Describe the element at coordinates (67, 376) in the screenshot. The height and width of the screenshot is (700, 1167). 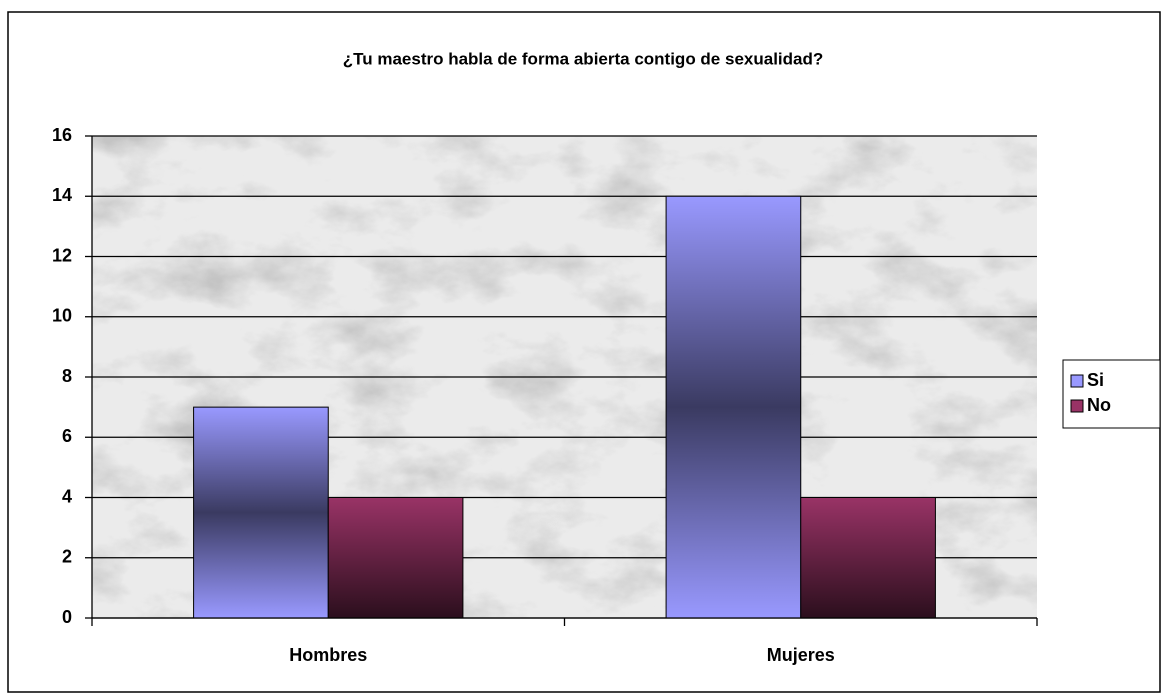
I see `y-tick-label: 8` at that location.